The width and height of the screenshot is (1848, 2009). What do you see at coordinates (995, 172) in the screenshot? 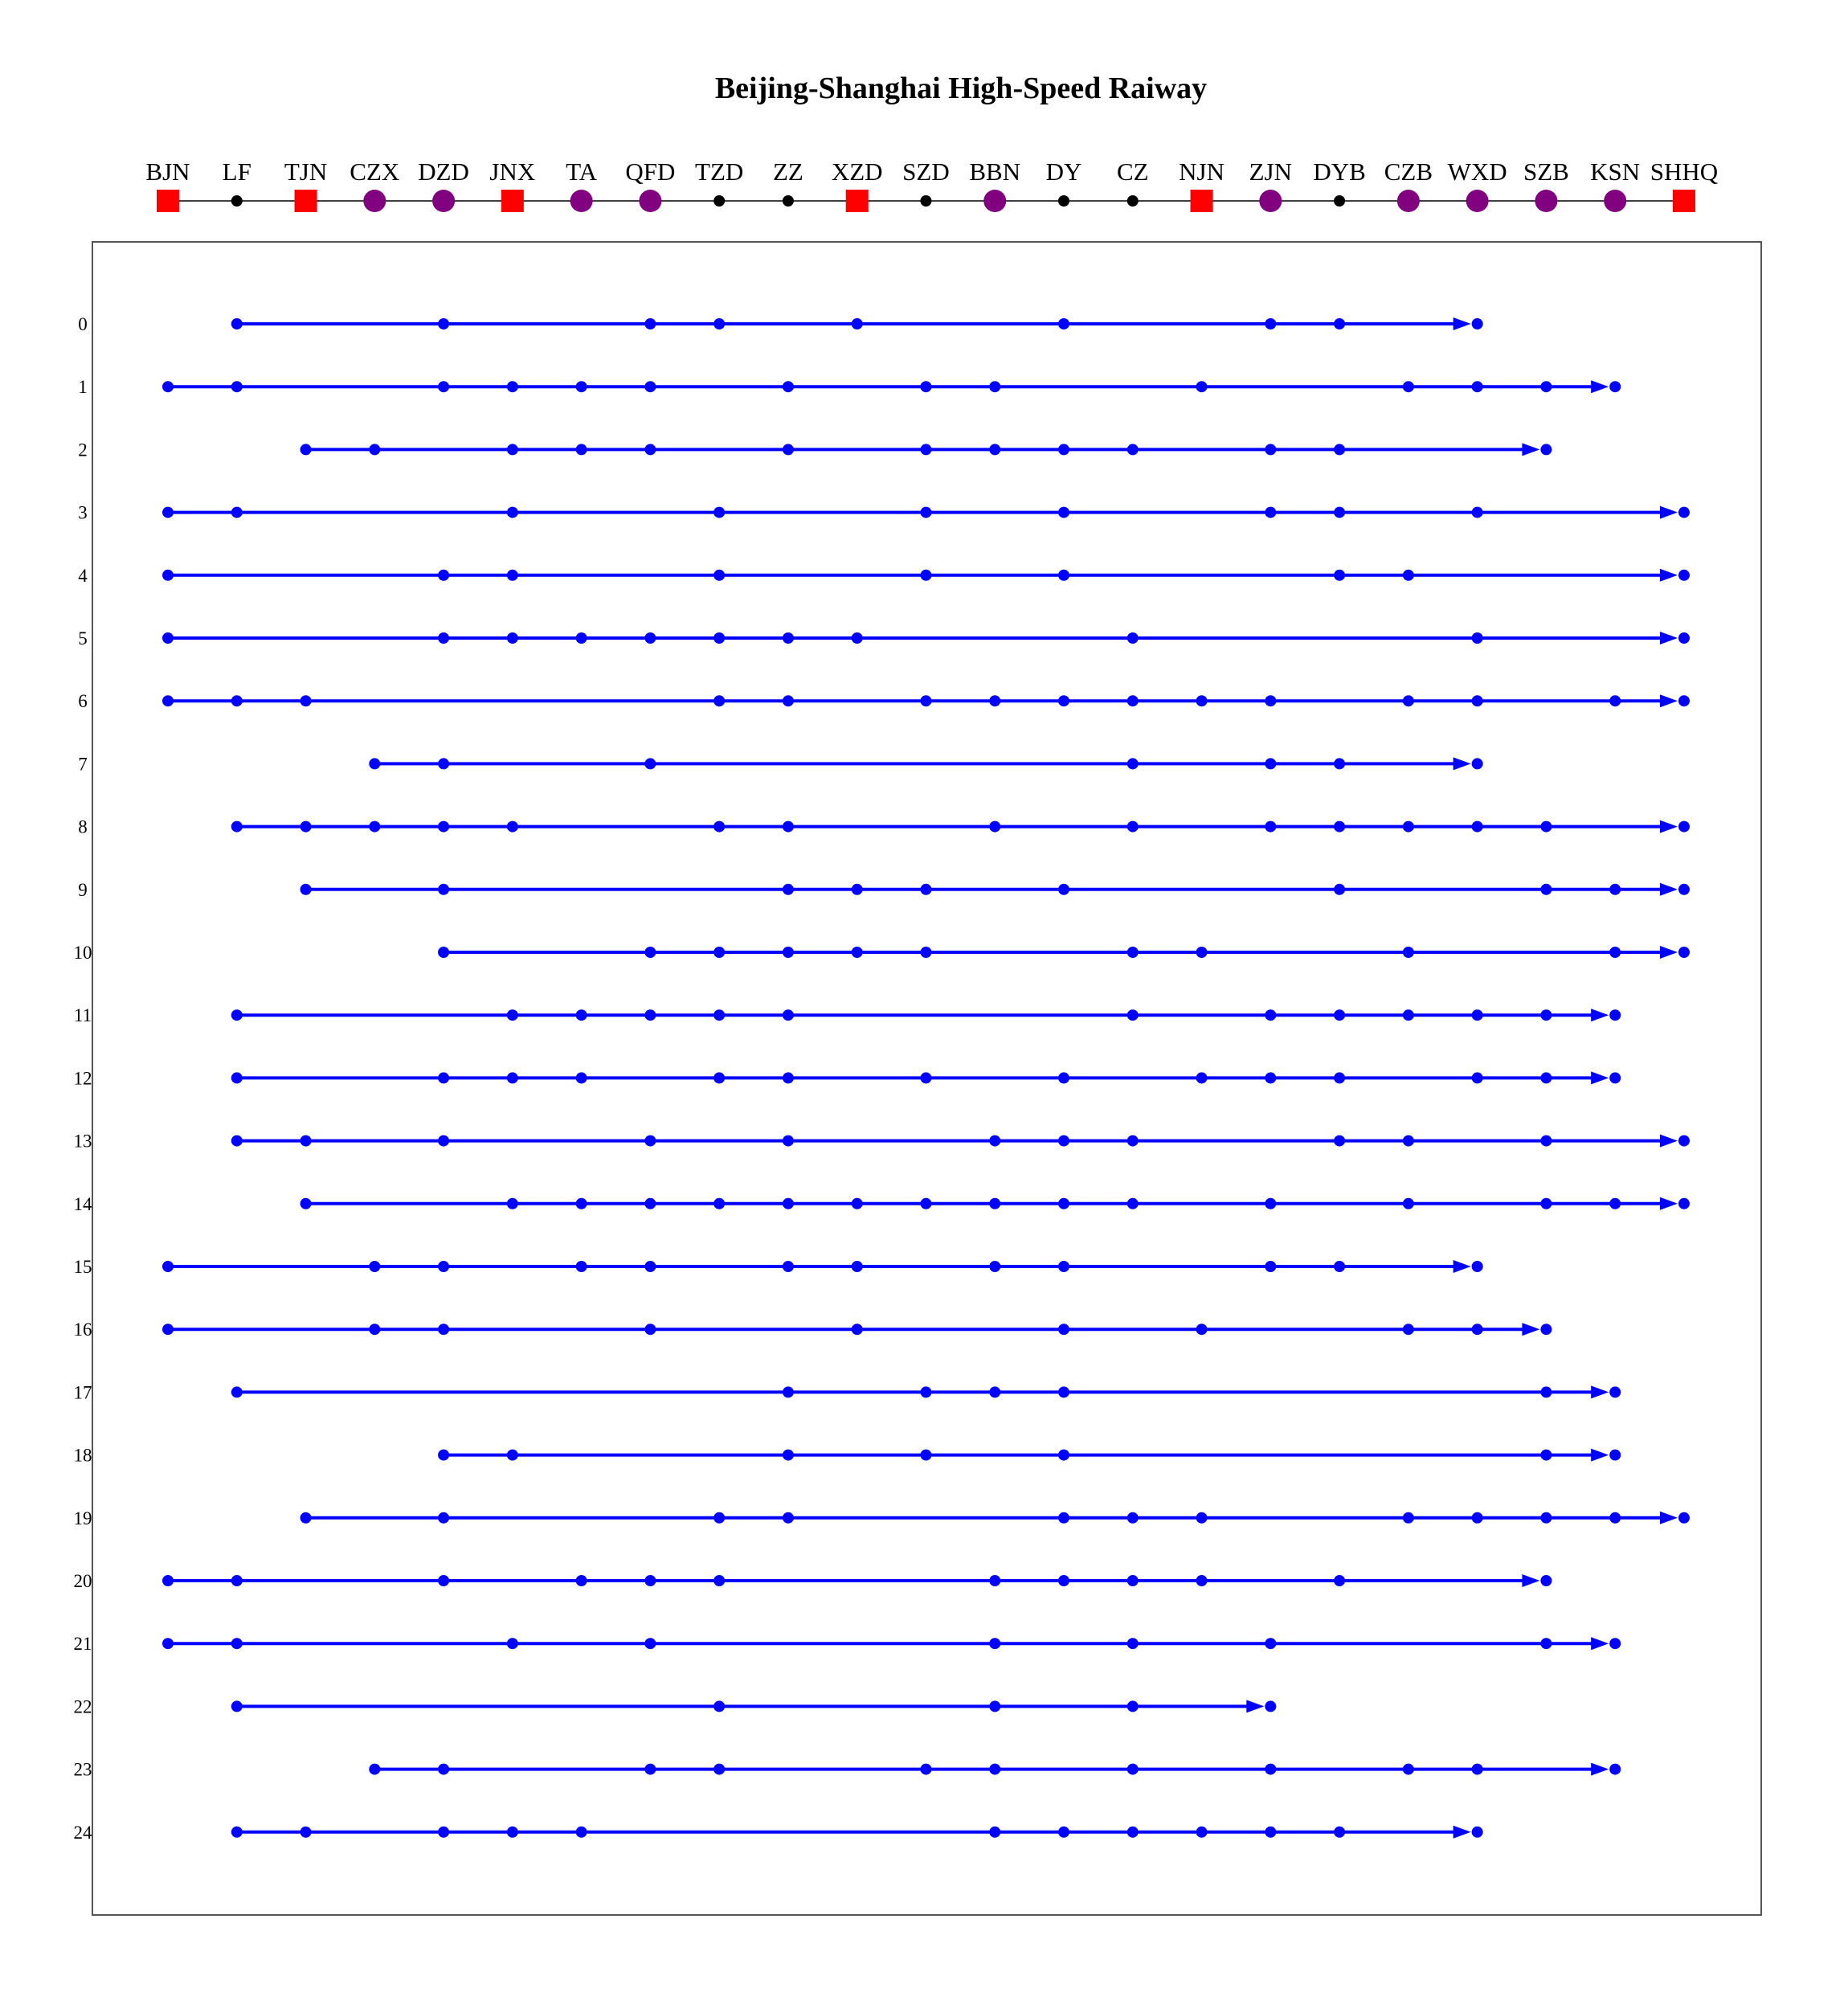
I see `station-label-bbn: BBN` at bounding box center [995, 172].